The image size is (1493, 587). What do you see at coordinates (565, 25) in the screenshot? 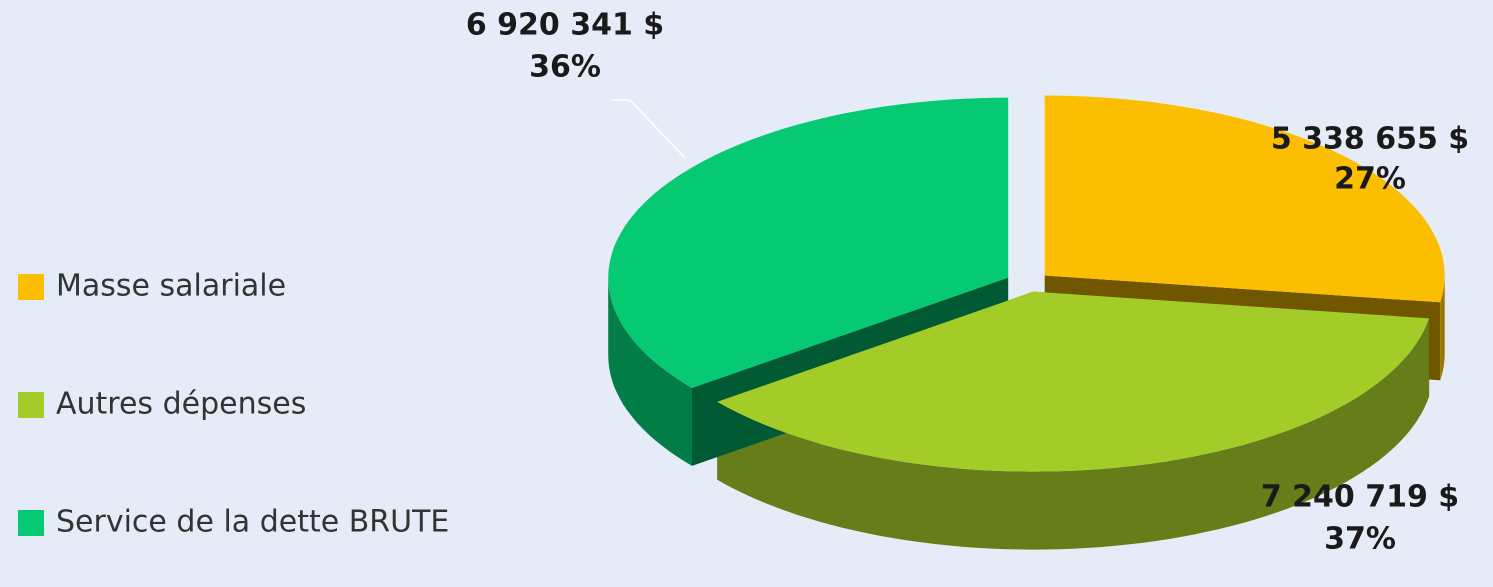
I see `value-label: 6 920 341 $` at bounding box center [565, 25].